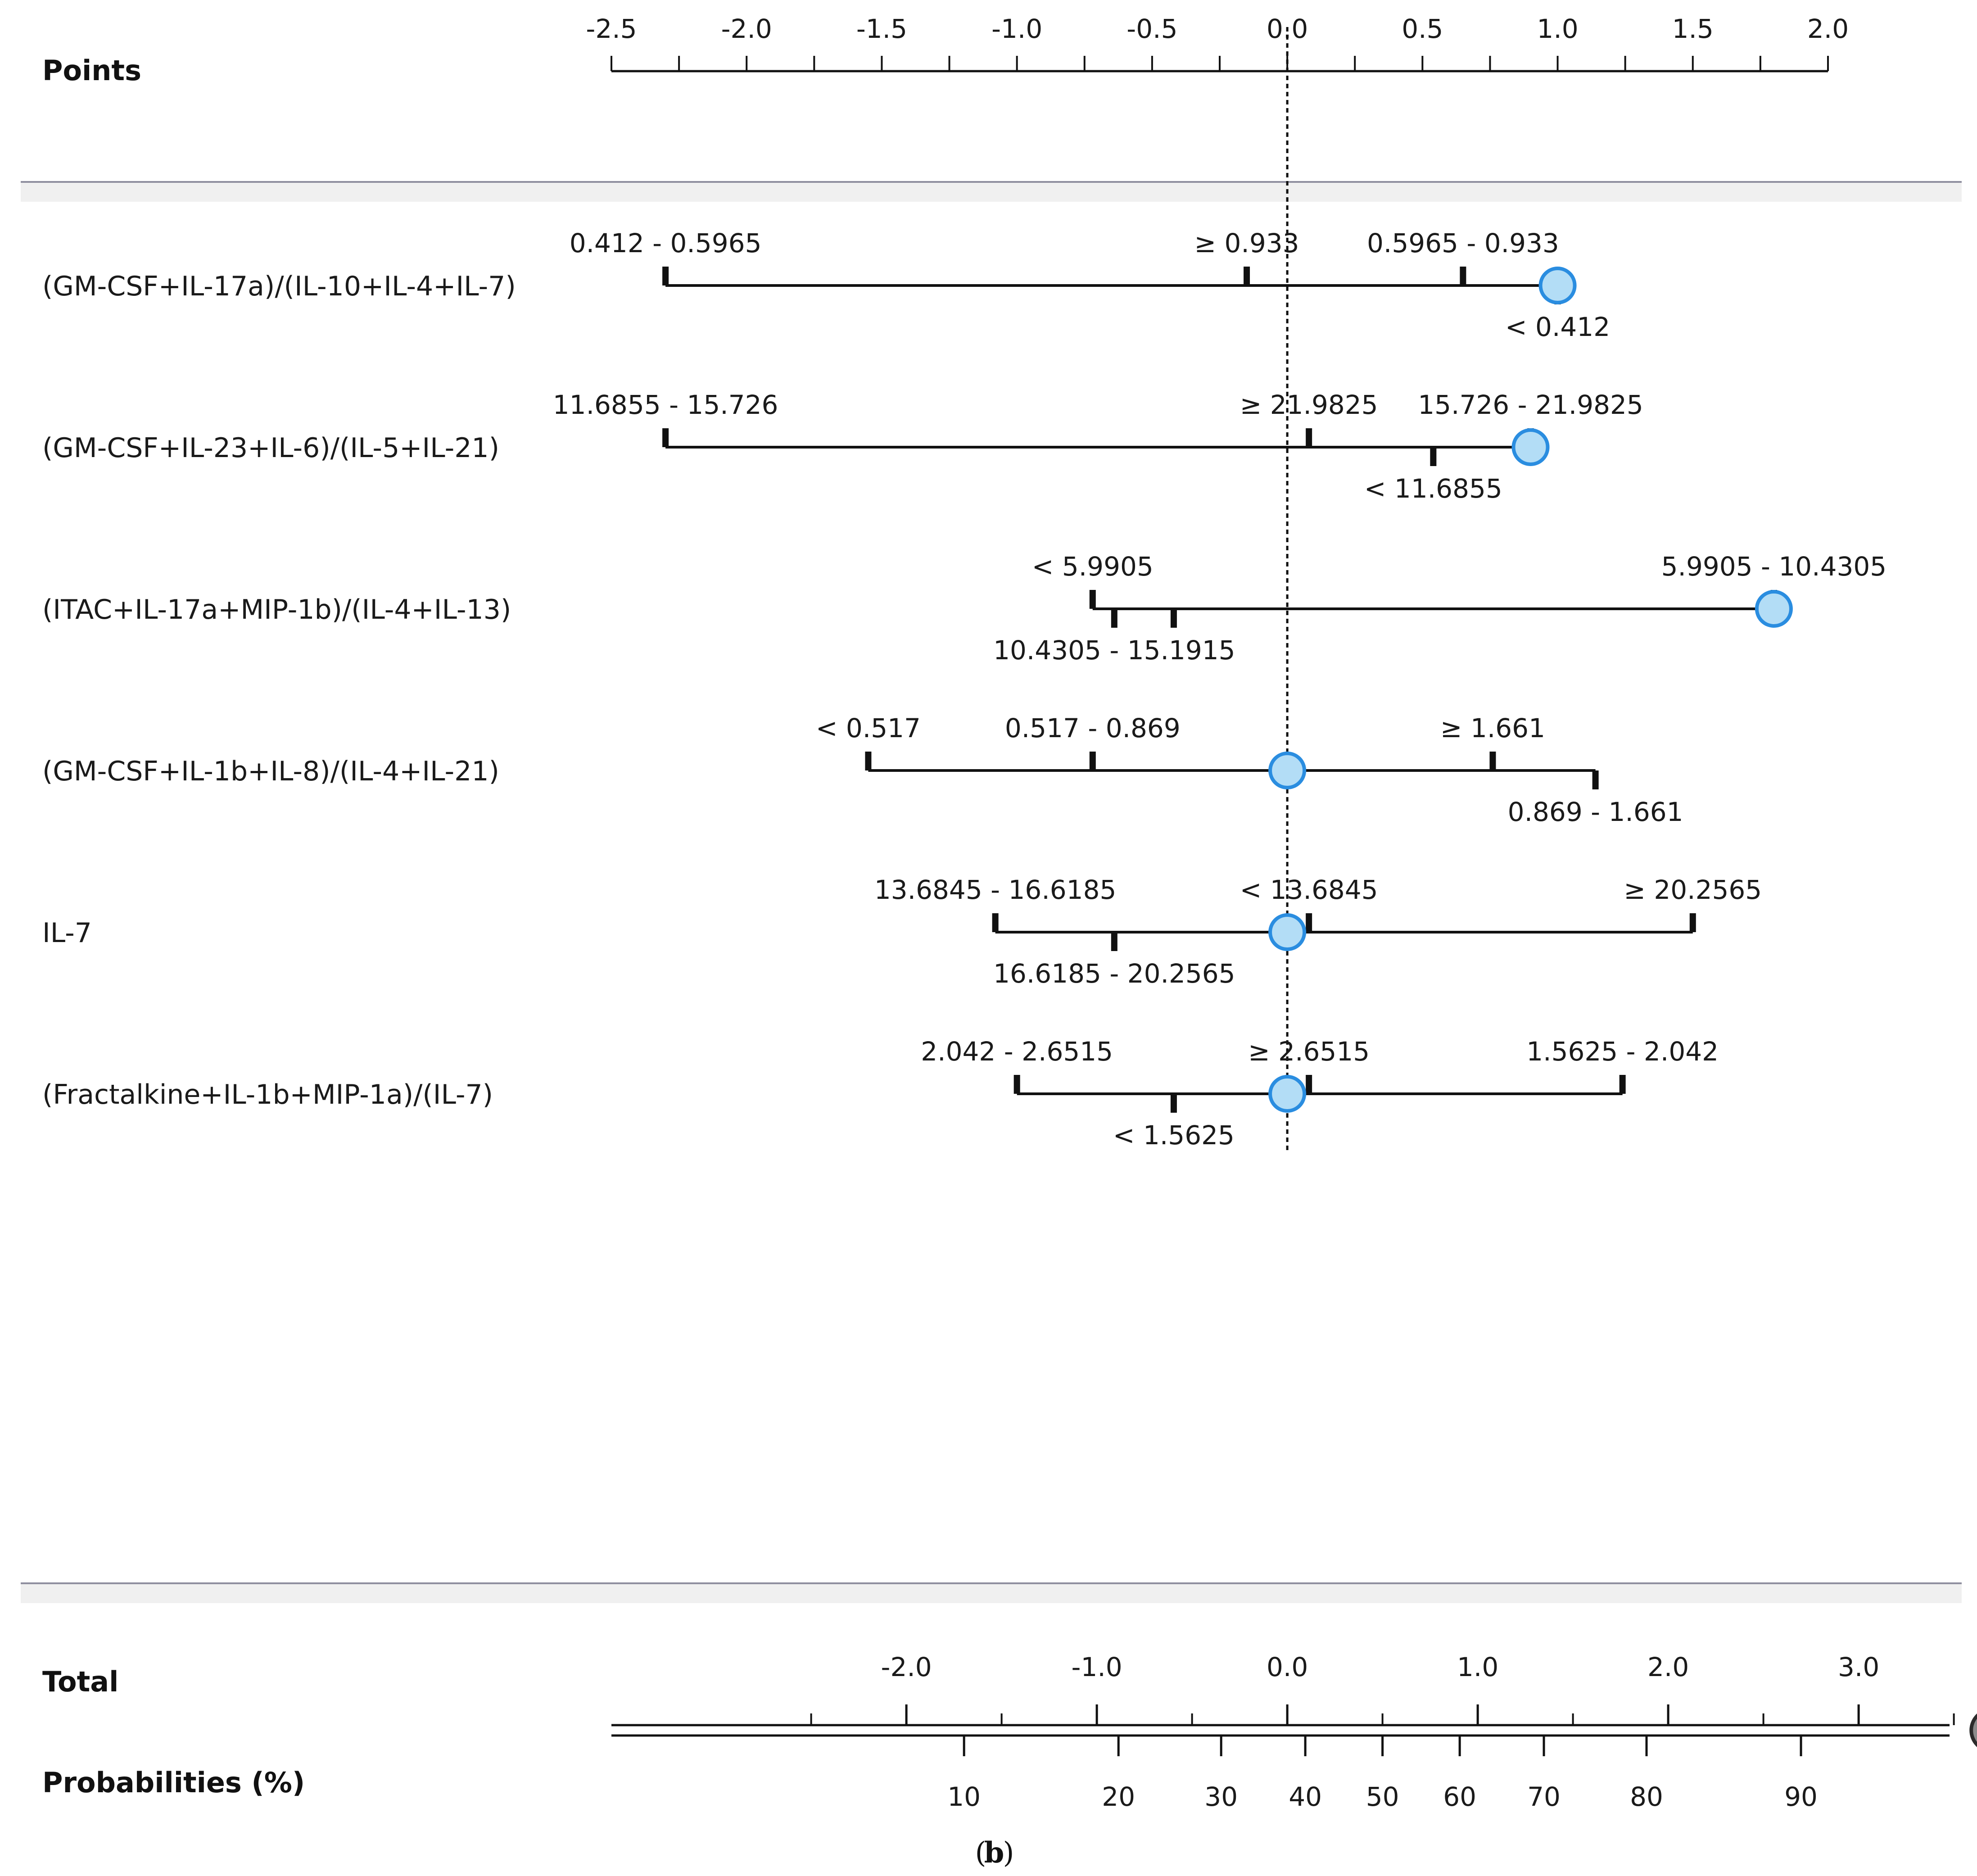 This screenshot has height=1876, width=1977. What do you see at coordinates (80, 1681) in the screenshot?
I see `total-axis-title: Total` at bounding box center [80, 1681].